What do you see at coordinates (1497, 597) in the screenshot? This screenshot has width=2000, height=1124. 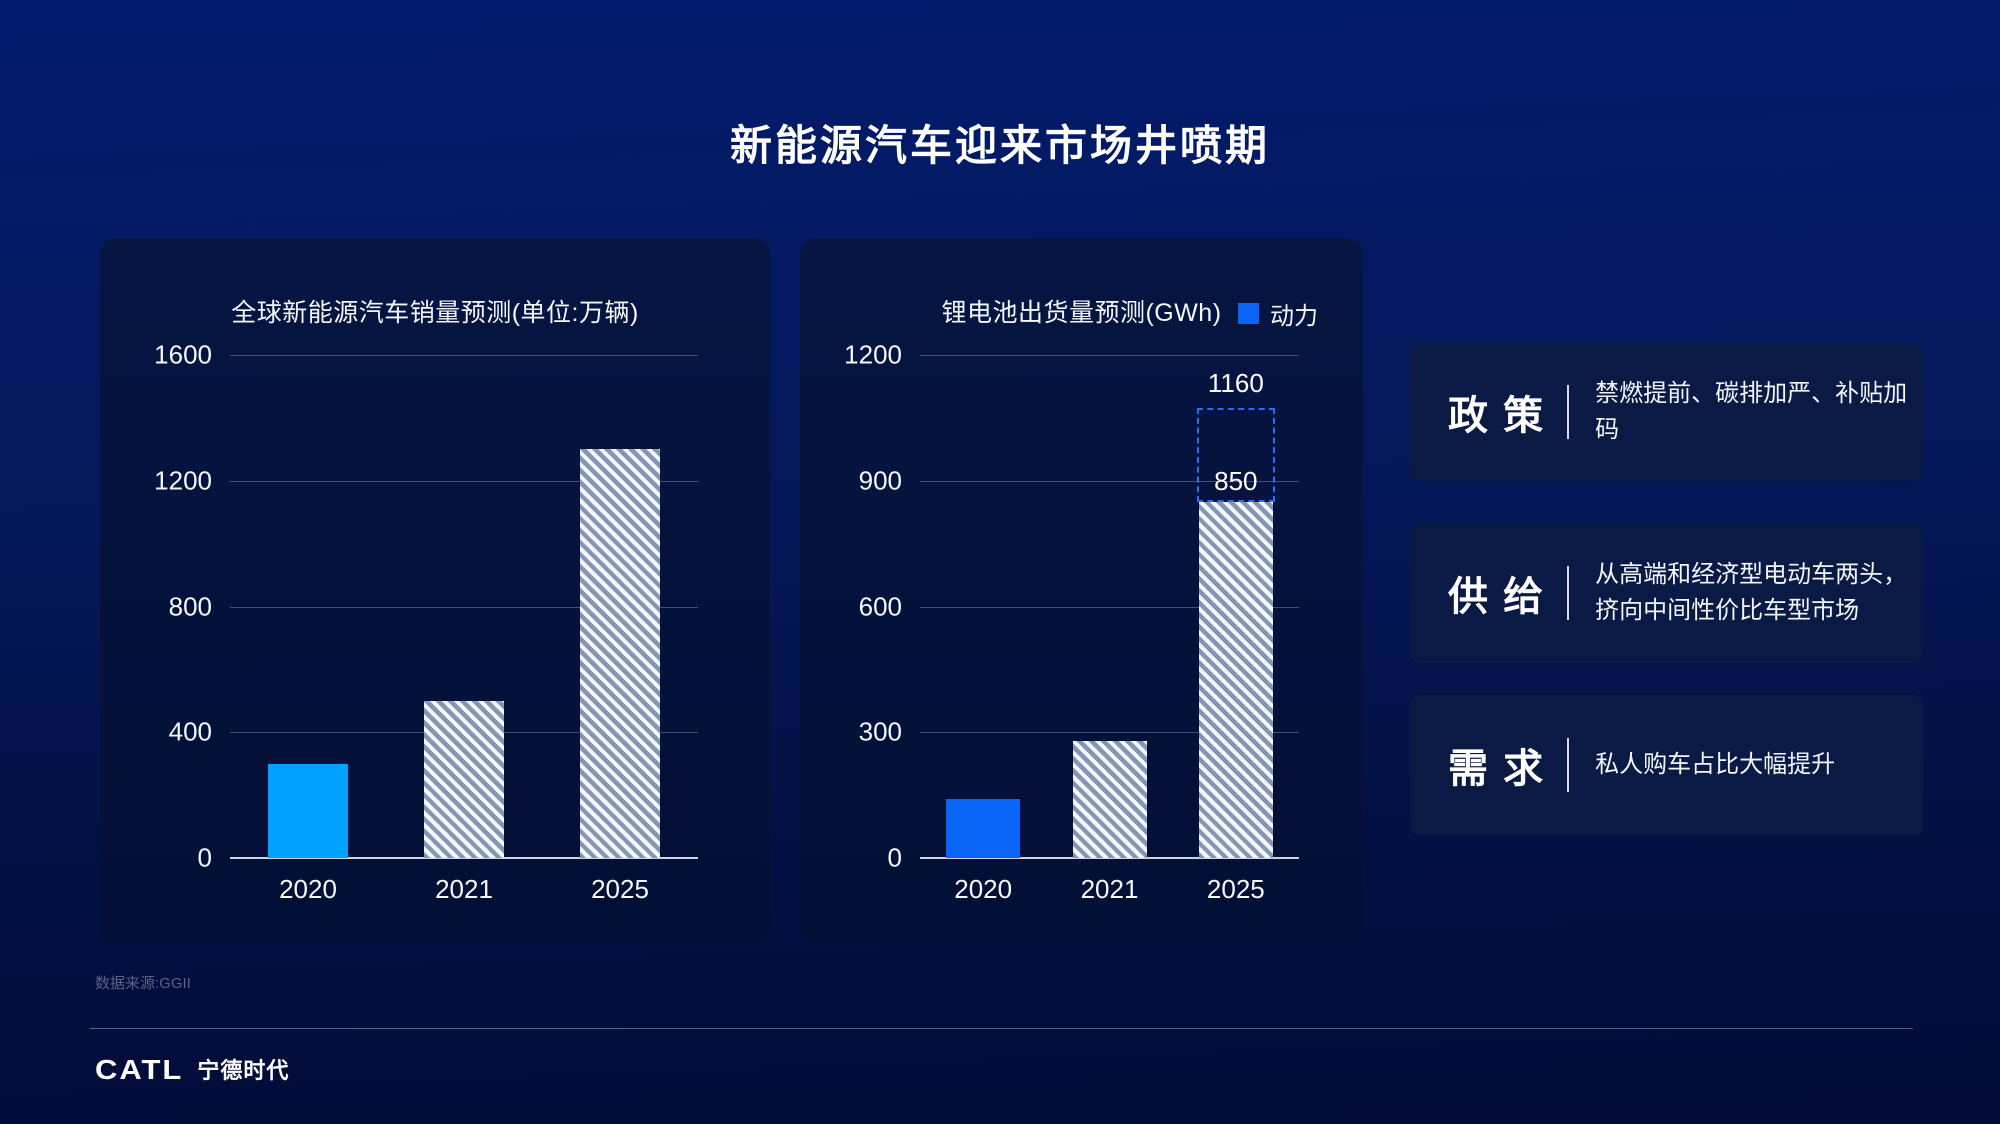 I see `factor-label-supply: 供 给` at bounding box center [1497, 597].